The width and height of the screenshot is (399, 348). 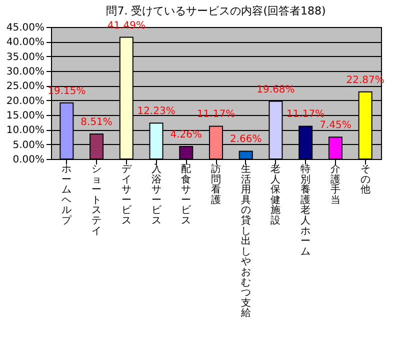 I want to click on y-tick-label: 10.00%, so click(x=25, y=130).